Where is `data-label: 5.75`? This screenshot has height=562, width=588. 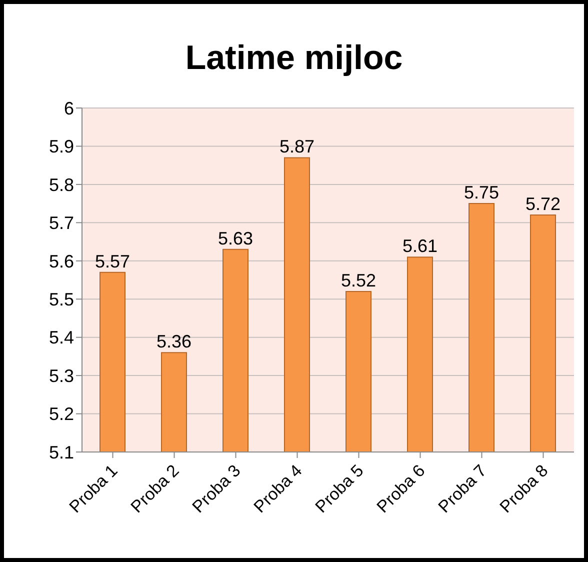
data-label: 5.75 is located at coordinates (482, 192).